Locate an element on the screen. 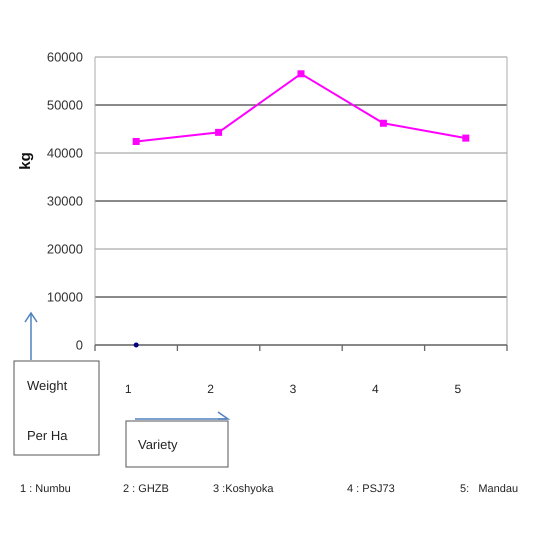 Image resolution: width=559 pixels, height=548 pixels. x-tick-label: 3 is located at coordinates (293, 389).